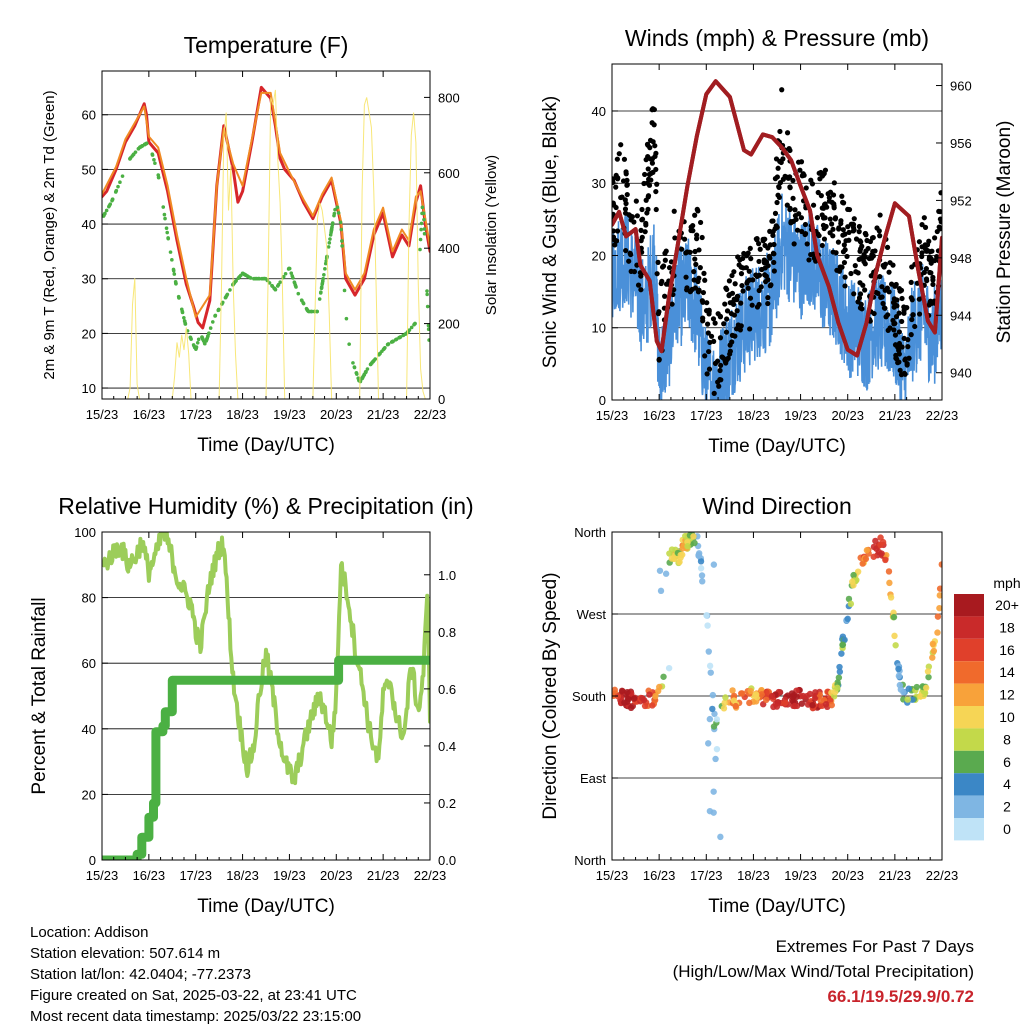 This screenshot has height=1027, width=1024. Describe the element at coordinates (89, 663) in the screenshot. I see `y-tick-label: 60` at that location.